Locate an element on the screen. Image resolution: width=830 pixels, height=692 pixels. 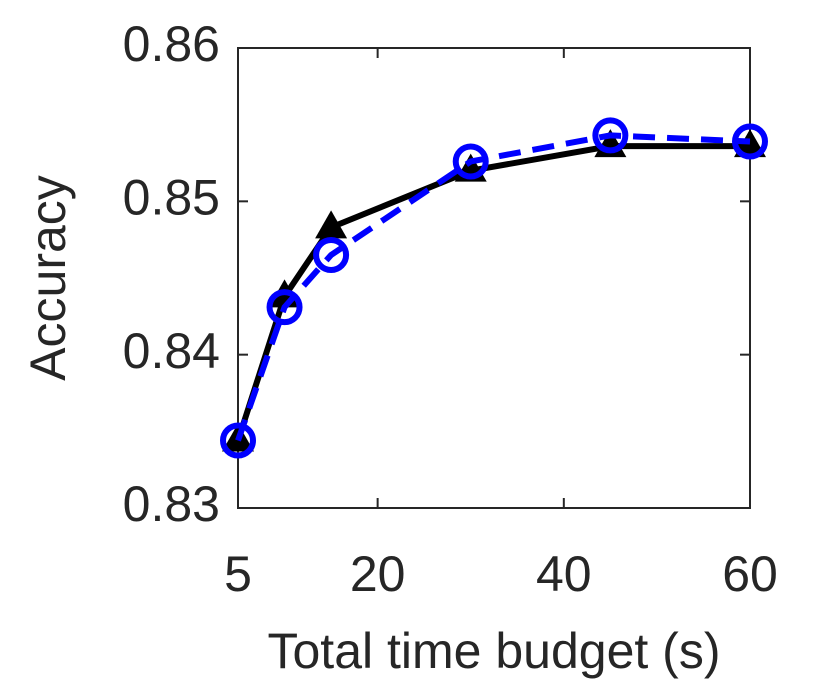
x-axis-label: Total time budget (s) is located at coordinates (494, 651).